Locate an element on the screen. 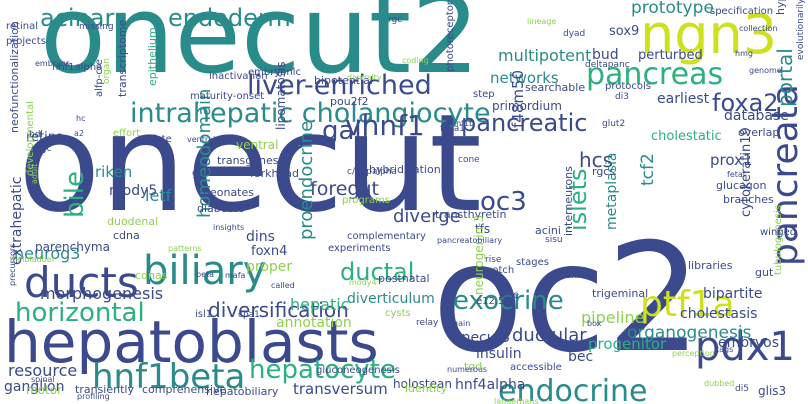 The width and height of the screenshot is (808, 404). word-deltapanc: deltapanc is located at coordinates (607, 65).